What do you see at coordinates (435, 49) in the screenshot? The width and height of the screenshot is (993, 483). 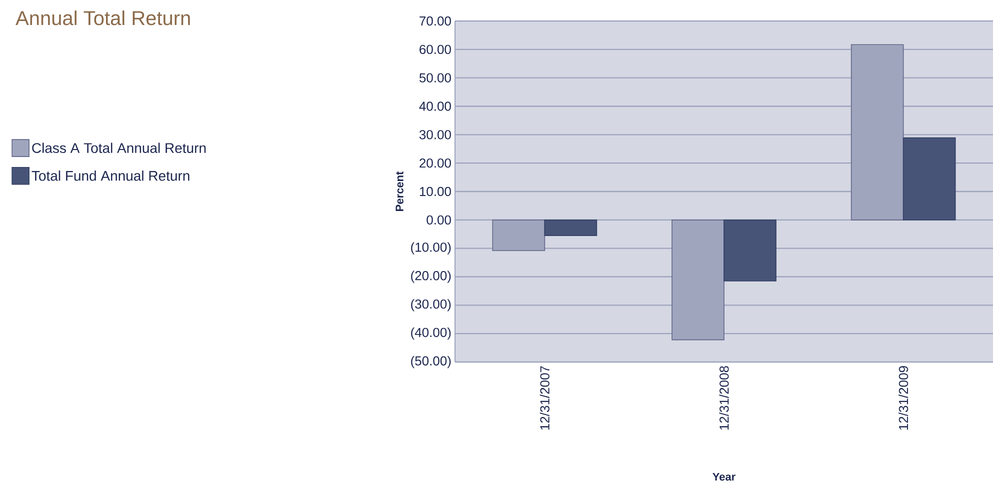 I see `y-tick-label: 60.00` at bounding box center [435, 49].